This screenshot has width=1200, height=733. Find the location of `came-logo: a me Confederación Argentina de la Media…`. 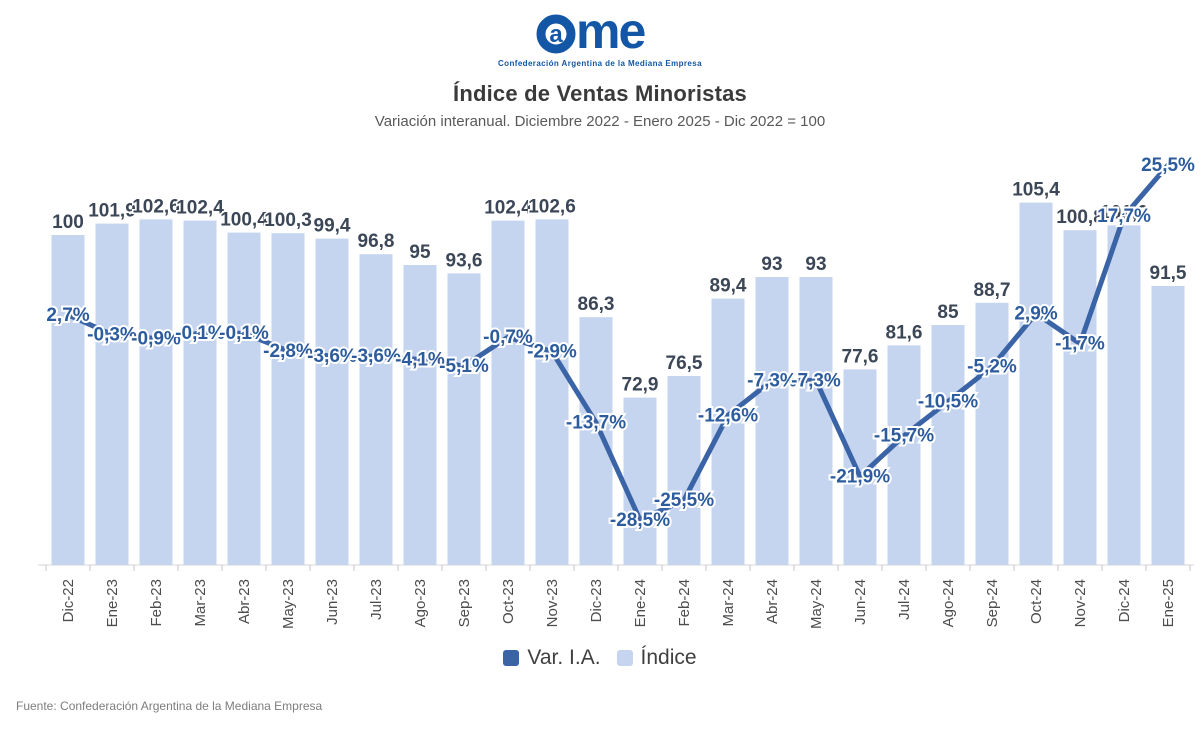

came-logo: a me Confederación Argentina de la Media… is located at coordinates (600, 35).